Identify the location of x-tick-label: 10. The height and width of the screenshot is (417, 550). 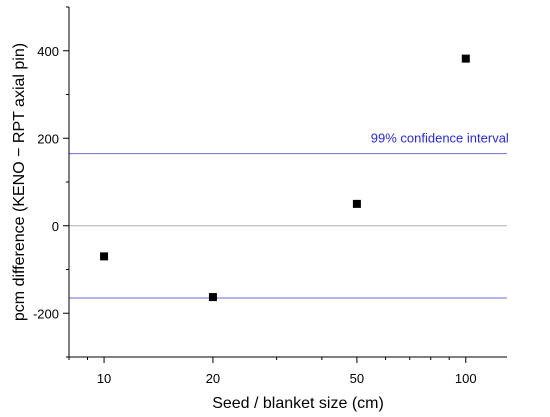
(104, 378).